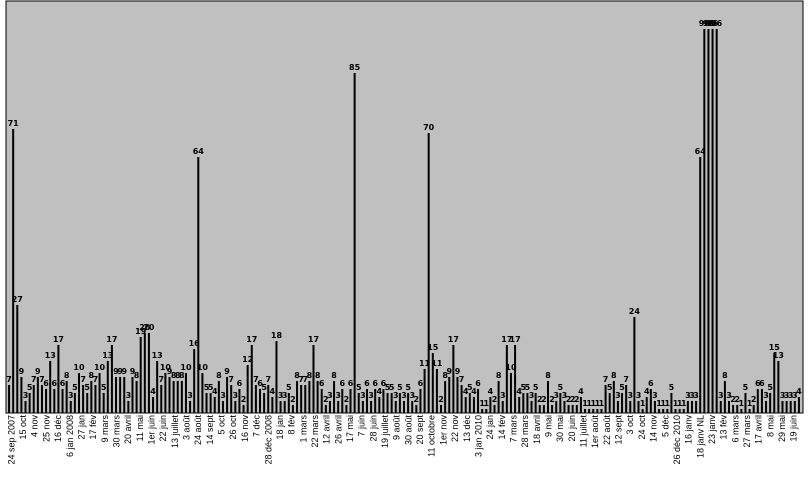 This screenshot has width=810, height=493. What do you see at coordinates (525, 431) in the screenshot?
I see `x-tick-label: 28 mars` at bounding box center [525, 431].